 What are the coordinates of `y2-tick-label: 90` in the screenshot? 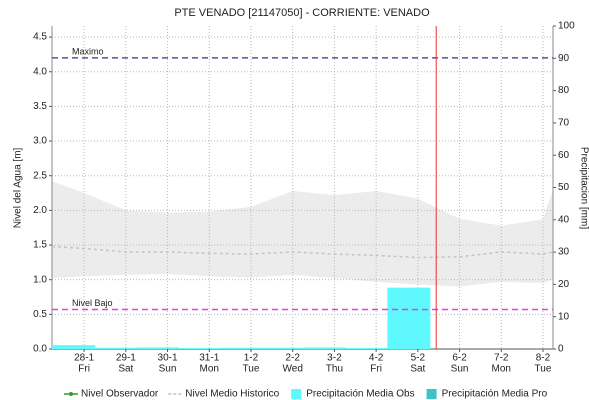 It's located at (564, 58).